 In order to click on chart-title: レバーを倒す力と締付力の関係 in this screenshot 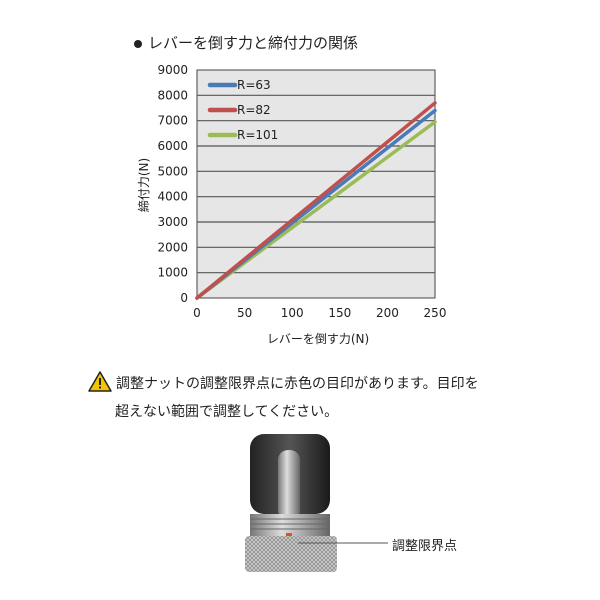, I will do `click(246, 42)`.